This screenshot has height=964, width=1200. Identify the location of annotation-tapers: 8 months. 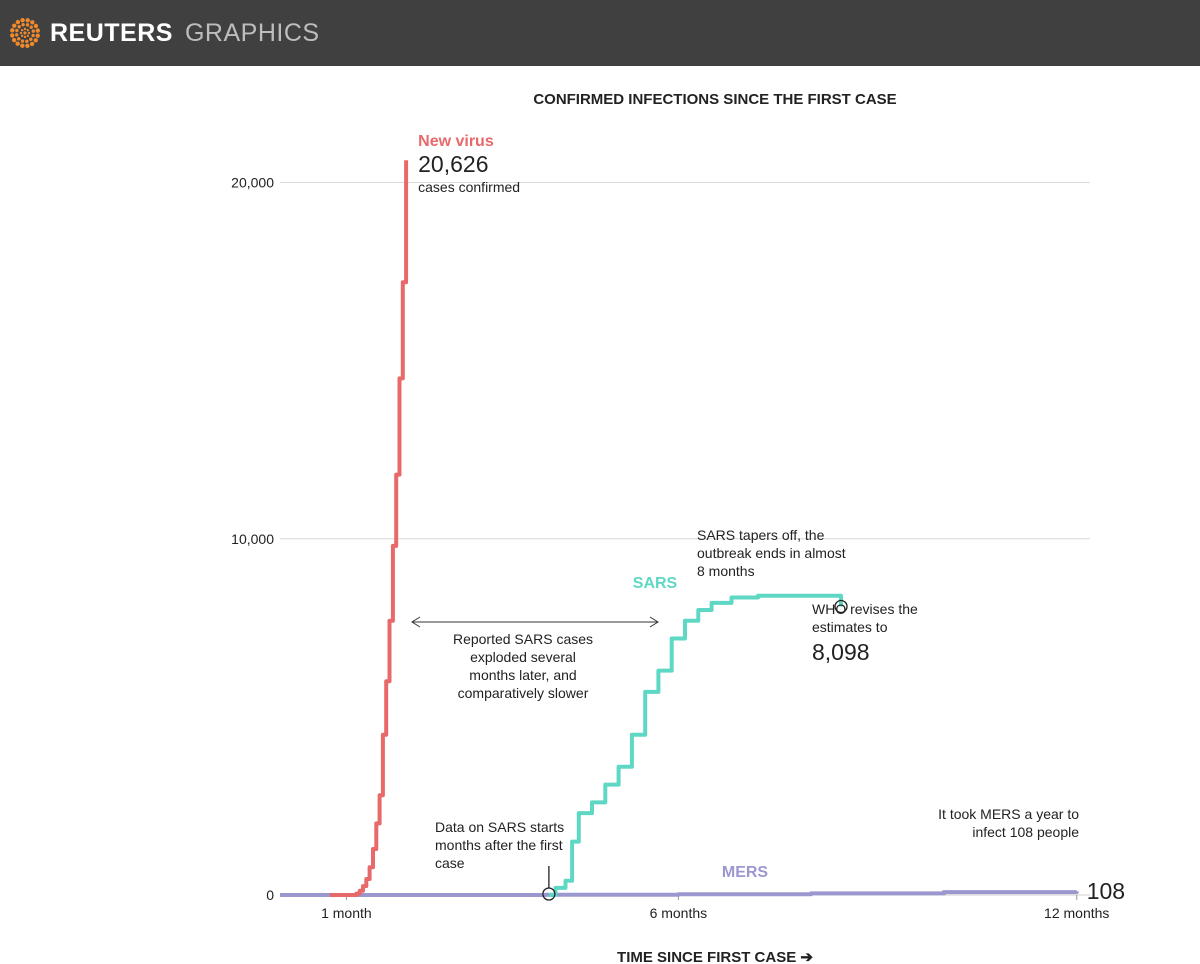
(726, 571).